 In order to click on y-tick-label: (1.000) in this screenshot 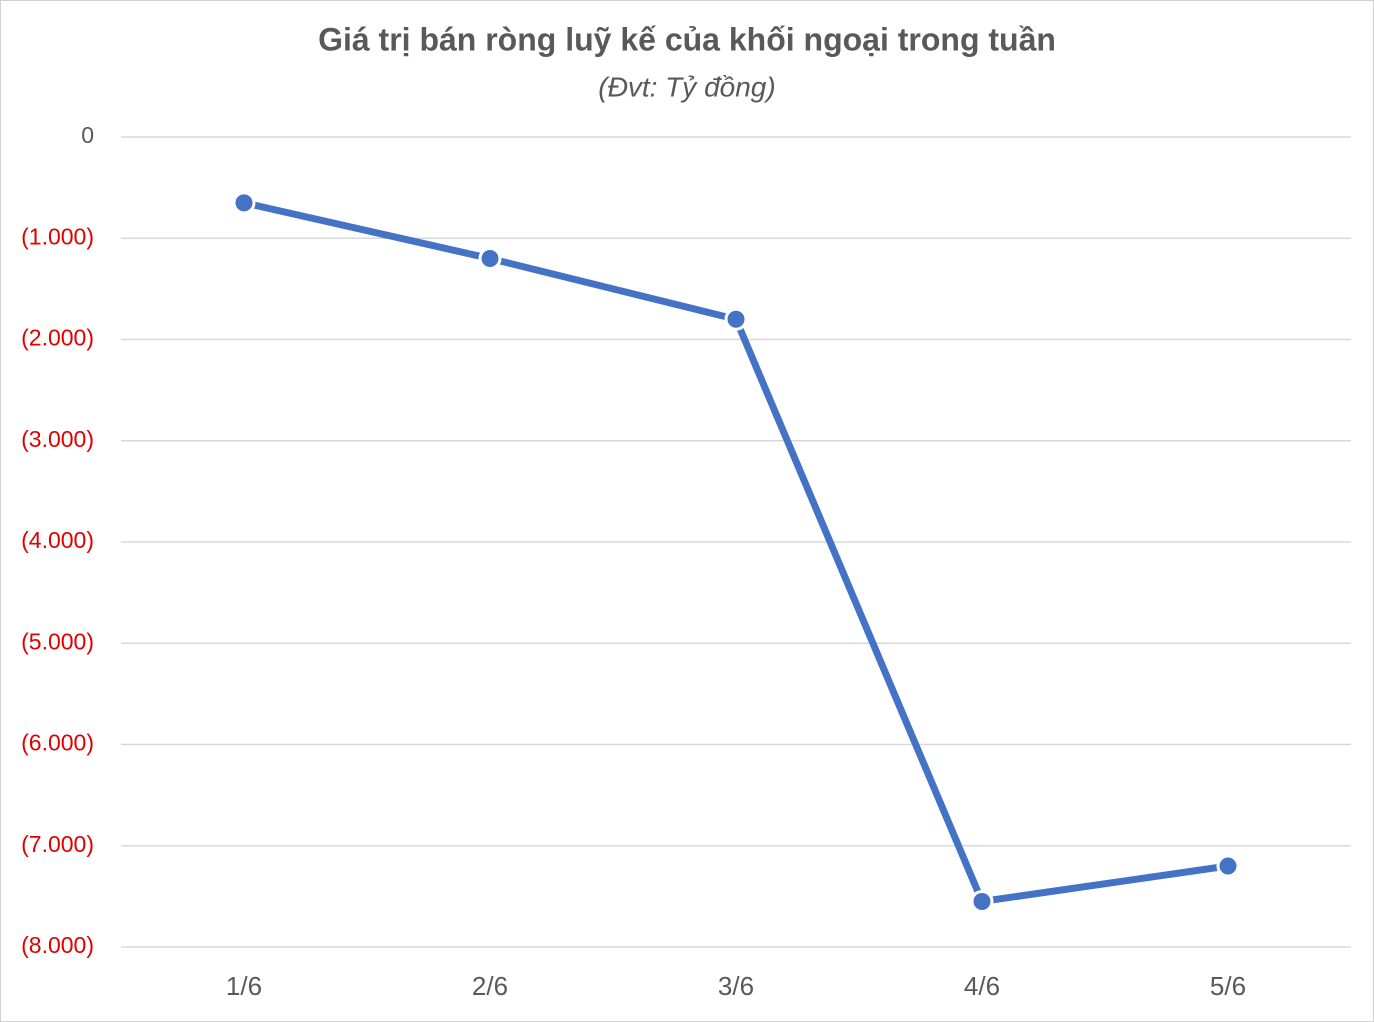, I will do `click(57, 236)`.